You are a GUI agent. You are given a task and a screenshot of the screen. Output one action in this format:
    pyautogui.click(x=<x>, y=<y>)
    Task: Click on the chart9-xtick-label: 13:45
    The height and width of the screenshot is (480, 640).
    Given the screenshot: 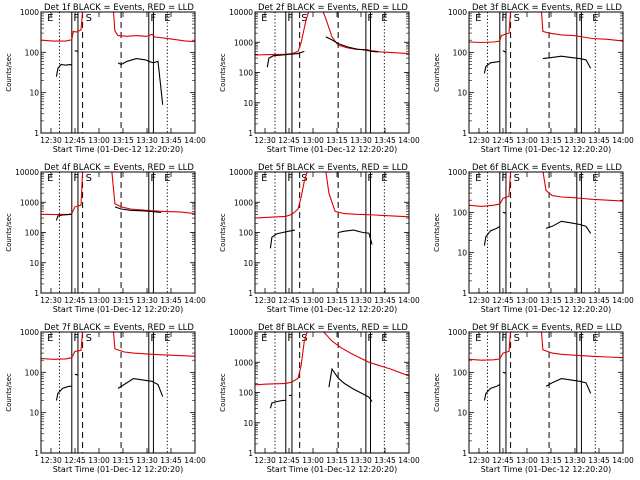 What is the action you would take?
    pyautogui.click(x=599, y=460)
    